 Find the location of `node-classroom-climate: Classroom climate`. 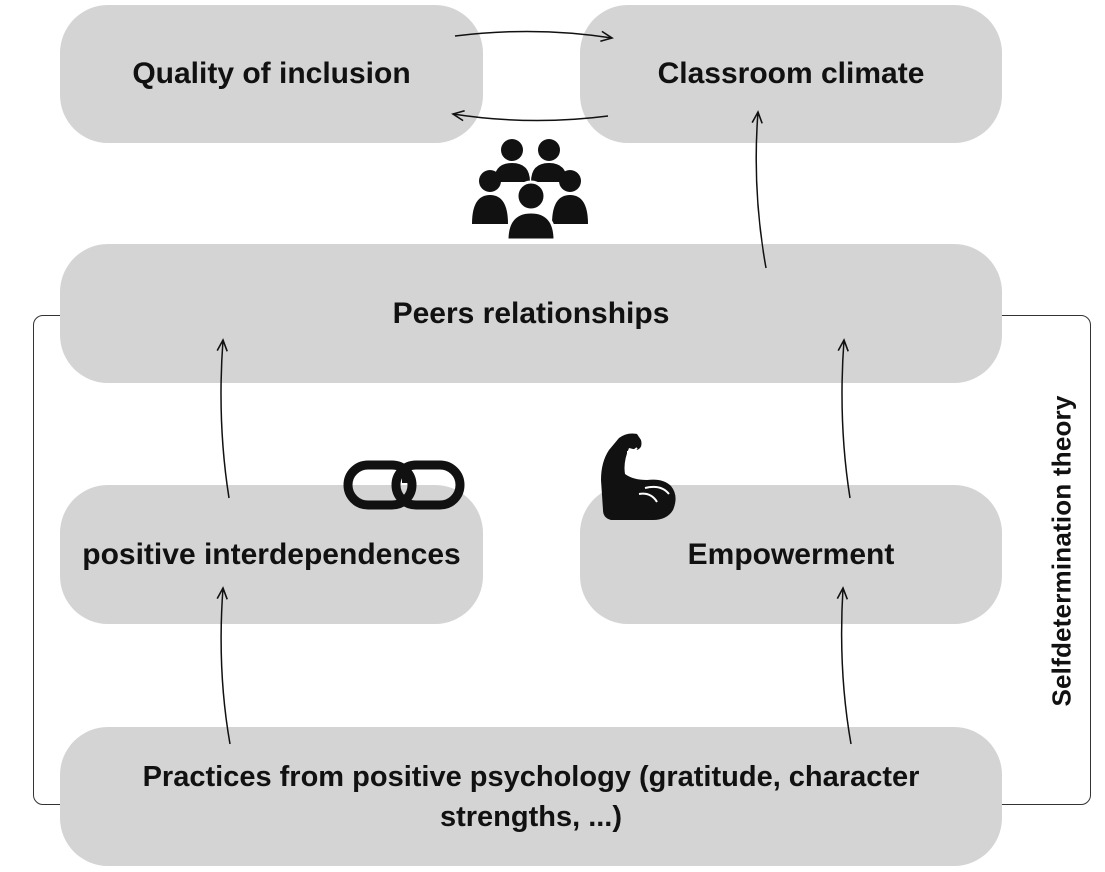

node-classroom-climate: Classroom climate is located at coordinates (791, 74).